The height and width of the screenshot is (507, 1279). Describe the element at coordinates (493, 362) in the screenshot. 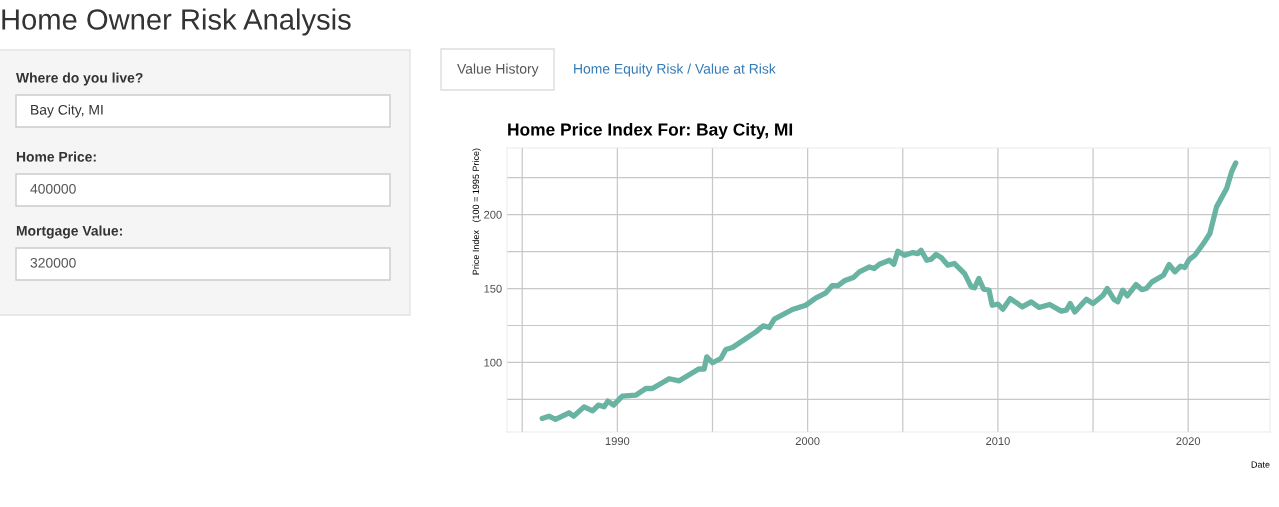

I see `y-tick-label: 100` at that location.